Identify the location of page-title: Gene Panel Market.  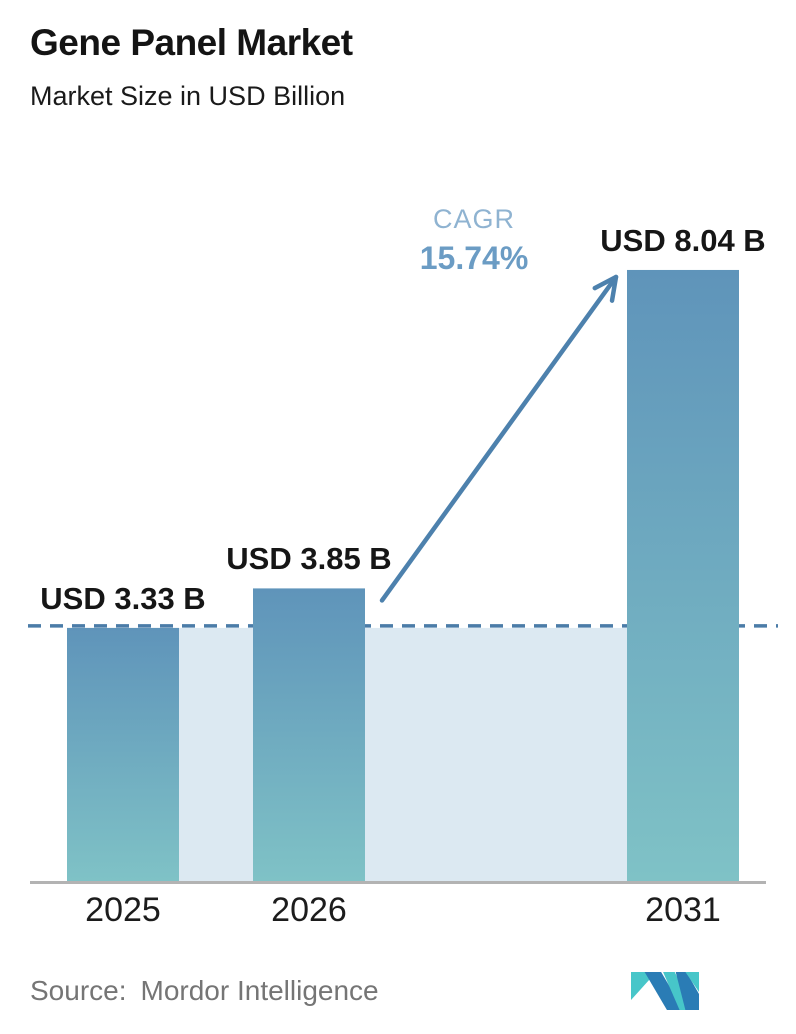
(191, 42).